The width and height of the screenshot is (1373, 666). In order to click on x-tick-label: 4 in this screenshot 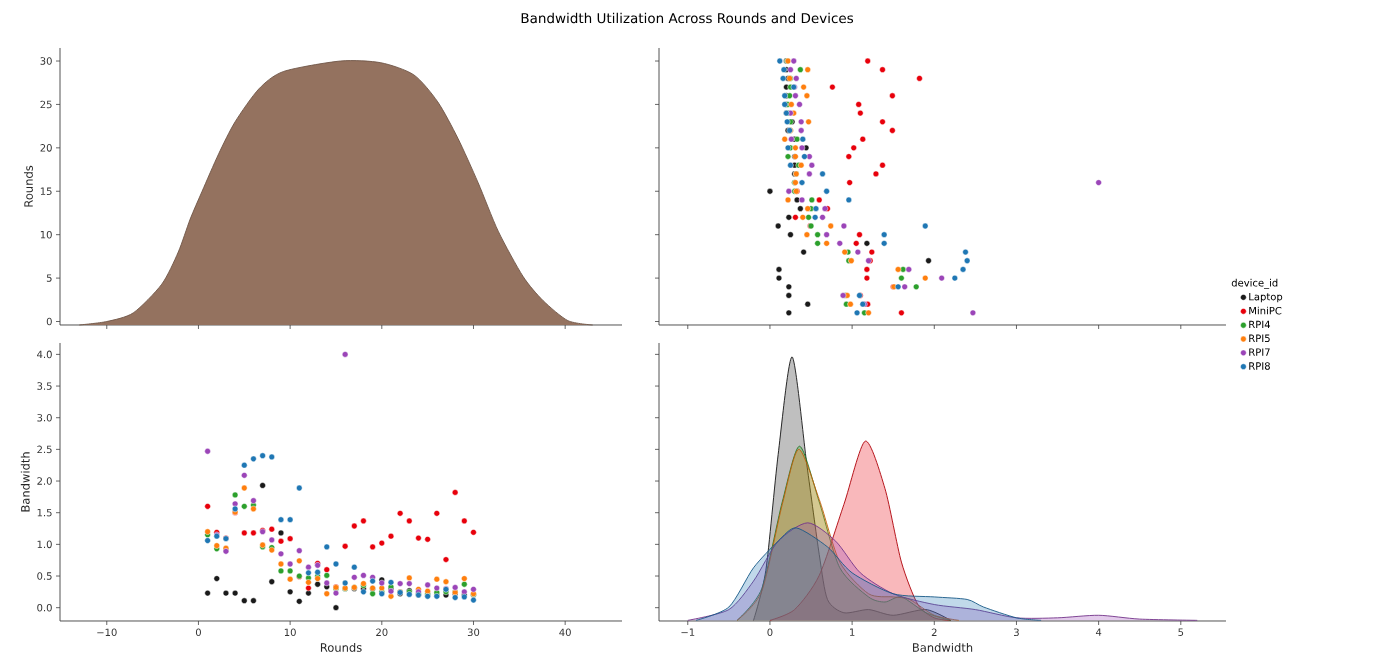, I will do `click(1098, 632)`.